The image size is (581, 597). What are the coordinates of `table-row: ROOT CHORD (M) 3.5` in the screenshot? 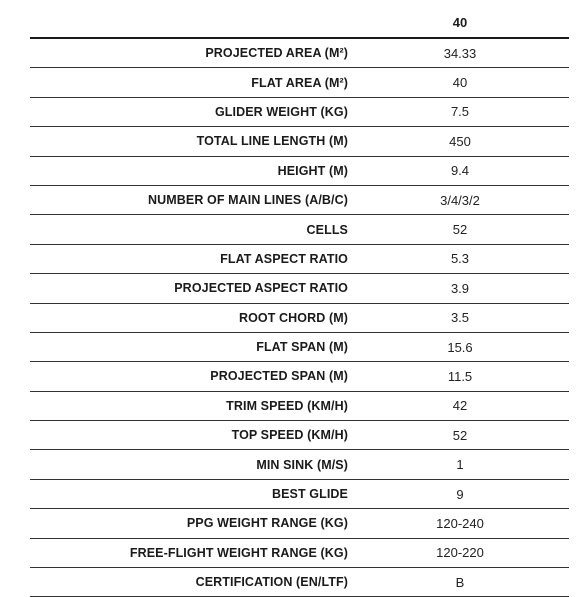 It's located at (299, 318).